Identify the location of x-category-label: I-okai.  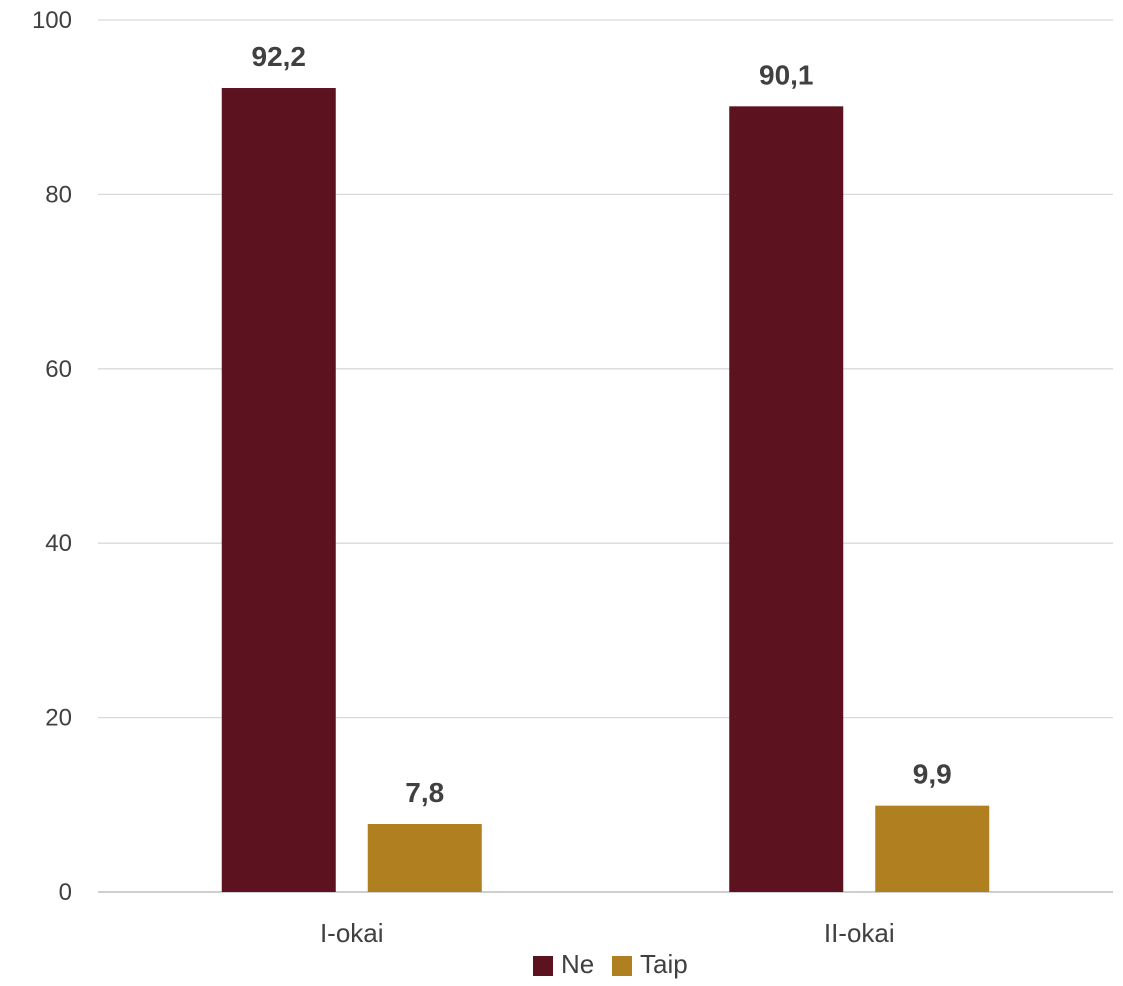
(352, 933).